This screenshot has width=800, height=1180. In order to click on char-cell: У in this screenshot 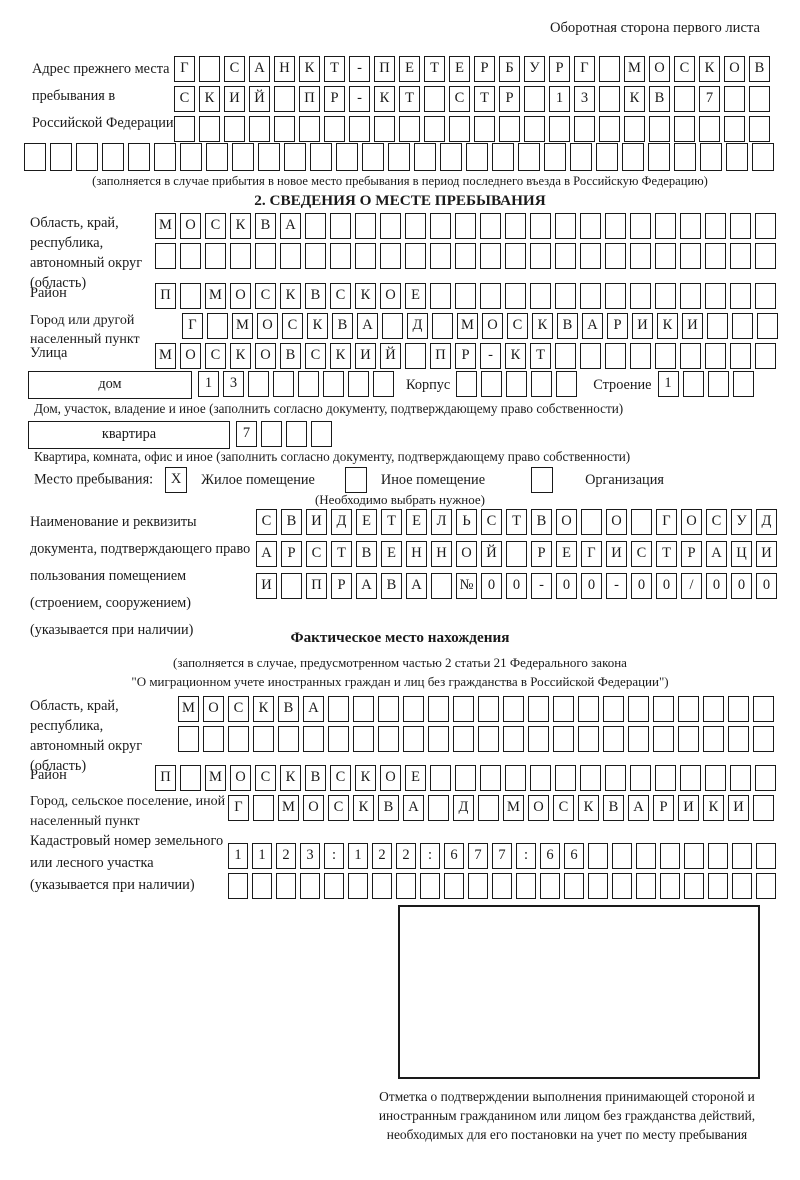, I will do `click(534, 69)`.